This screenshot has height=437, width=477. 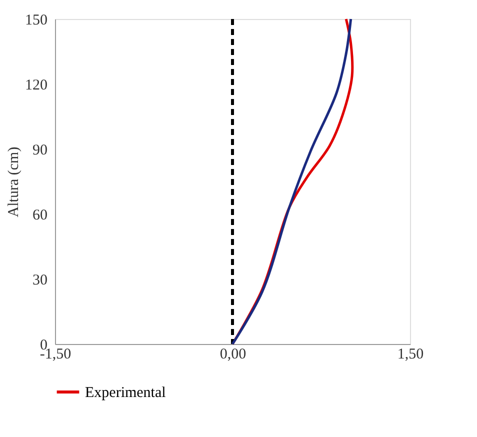 What do you see at coordinates (40, 280) in the screenshot?
I see `y-tick-label: 30` at bounding box center [40, 280].